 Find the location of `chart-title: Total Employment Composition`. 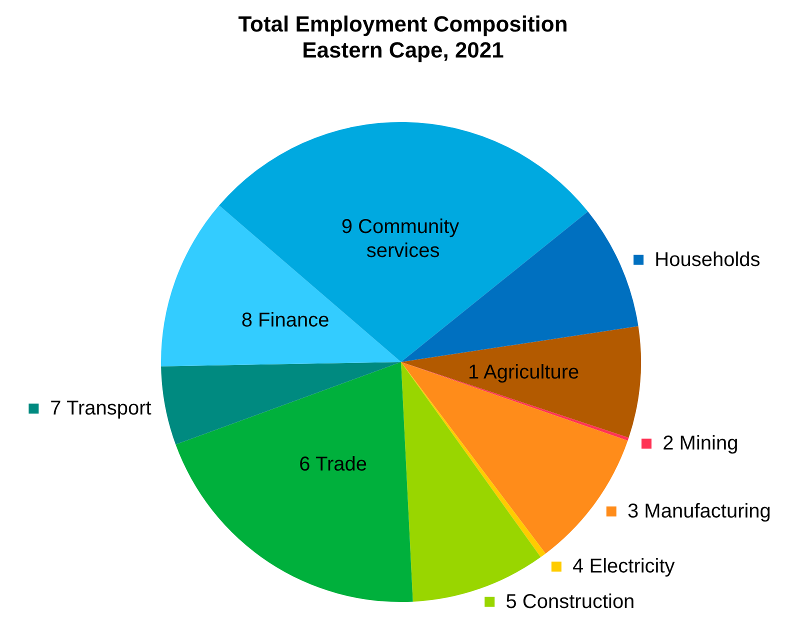

chart-title: Total Employment Composition is located at coordinates (403, 24).